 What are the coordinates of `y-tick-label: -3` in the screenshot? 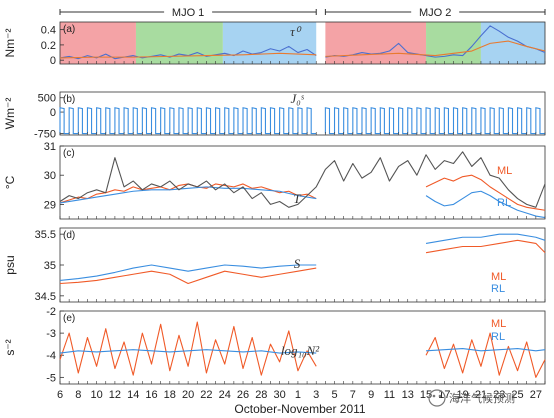 It's located at (51, 334).